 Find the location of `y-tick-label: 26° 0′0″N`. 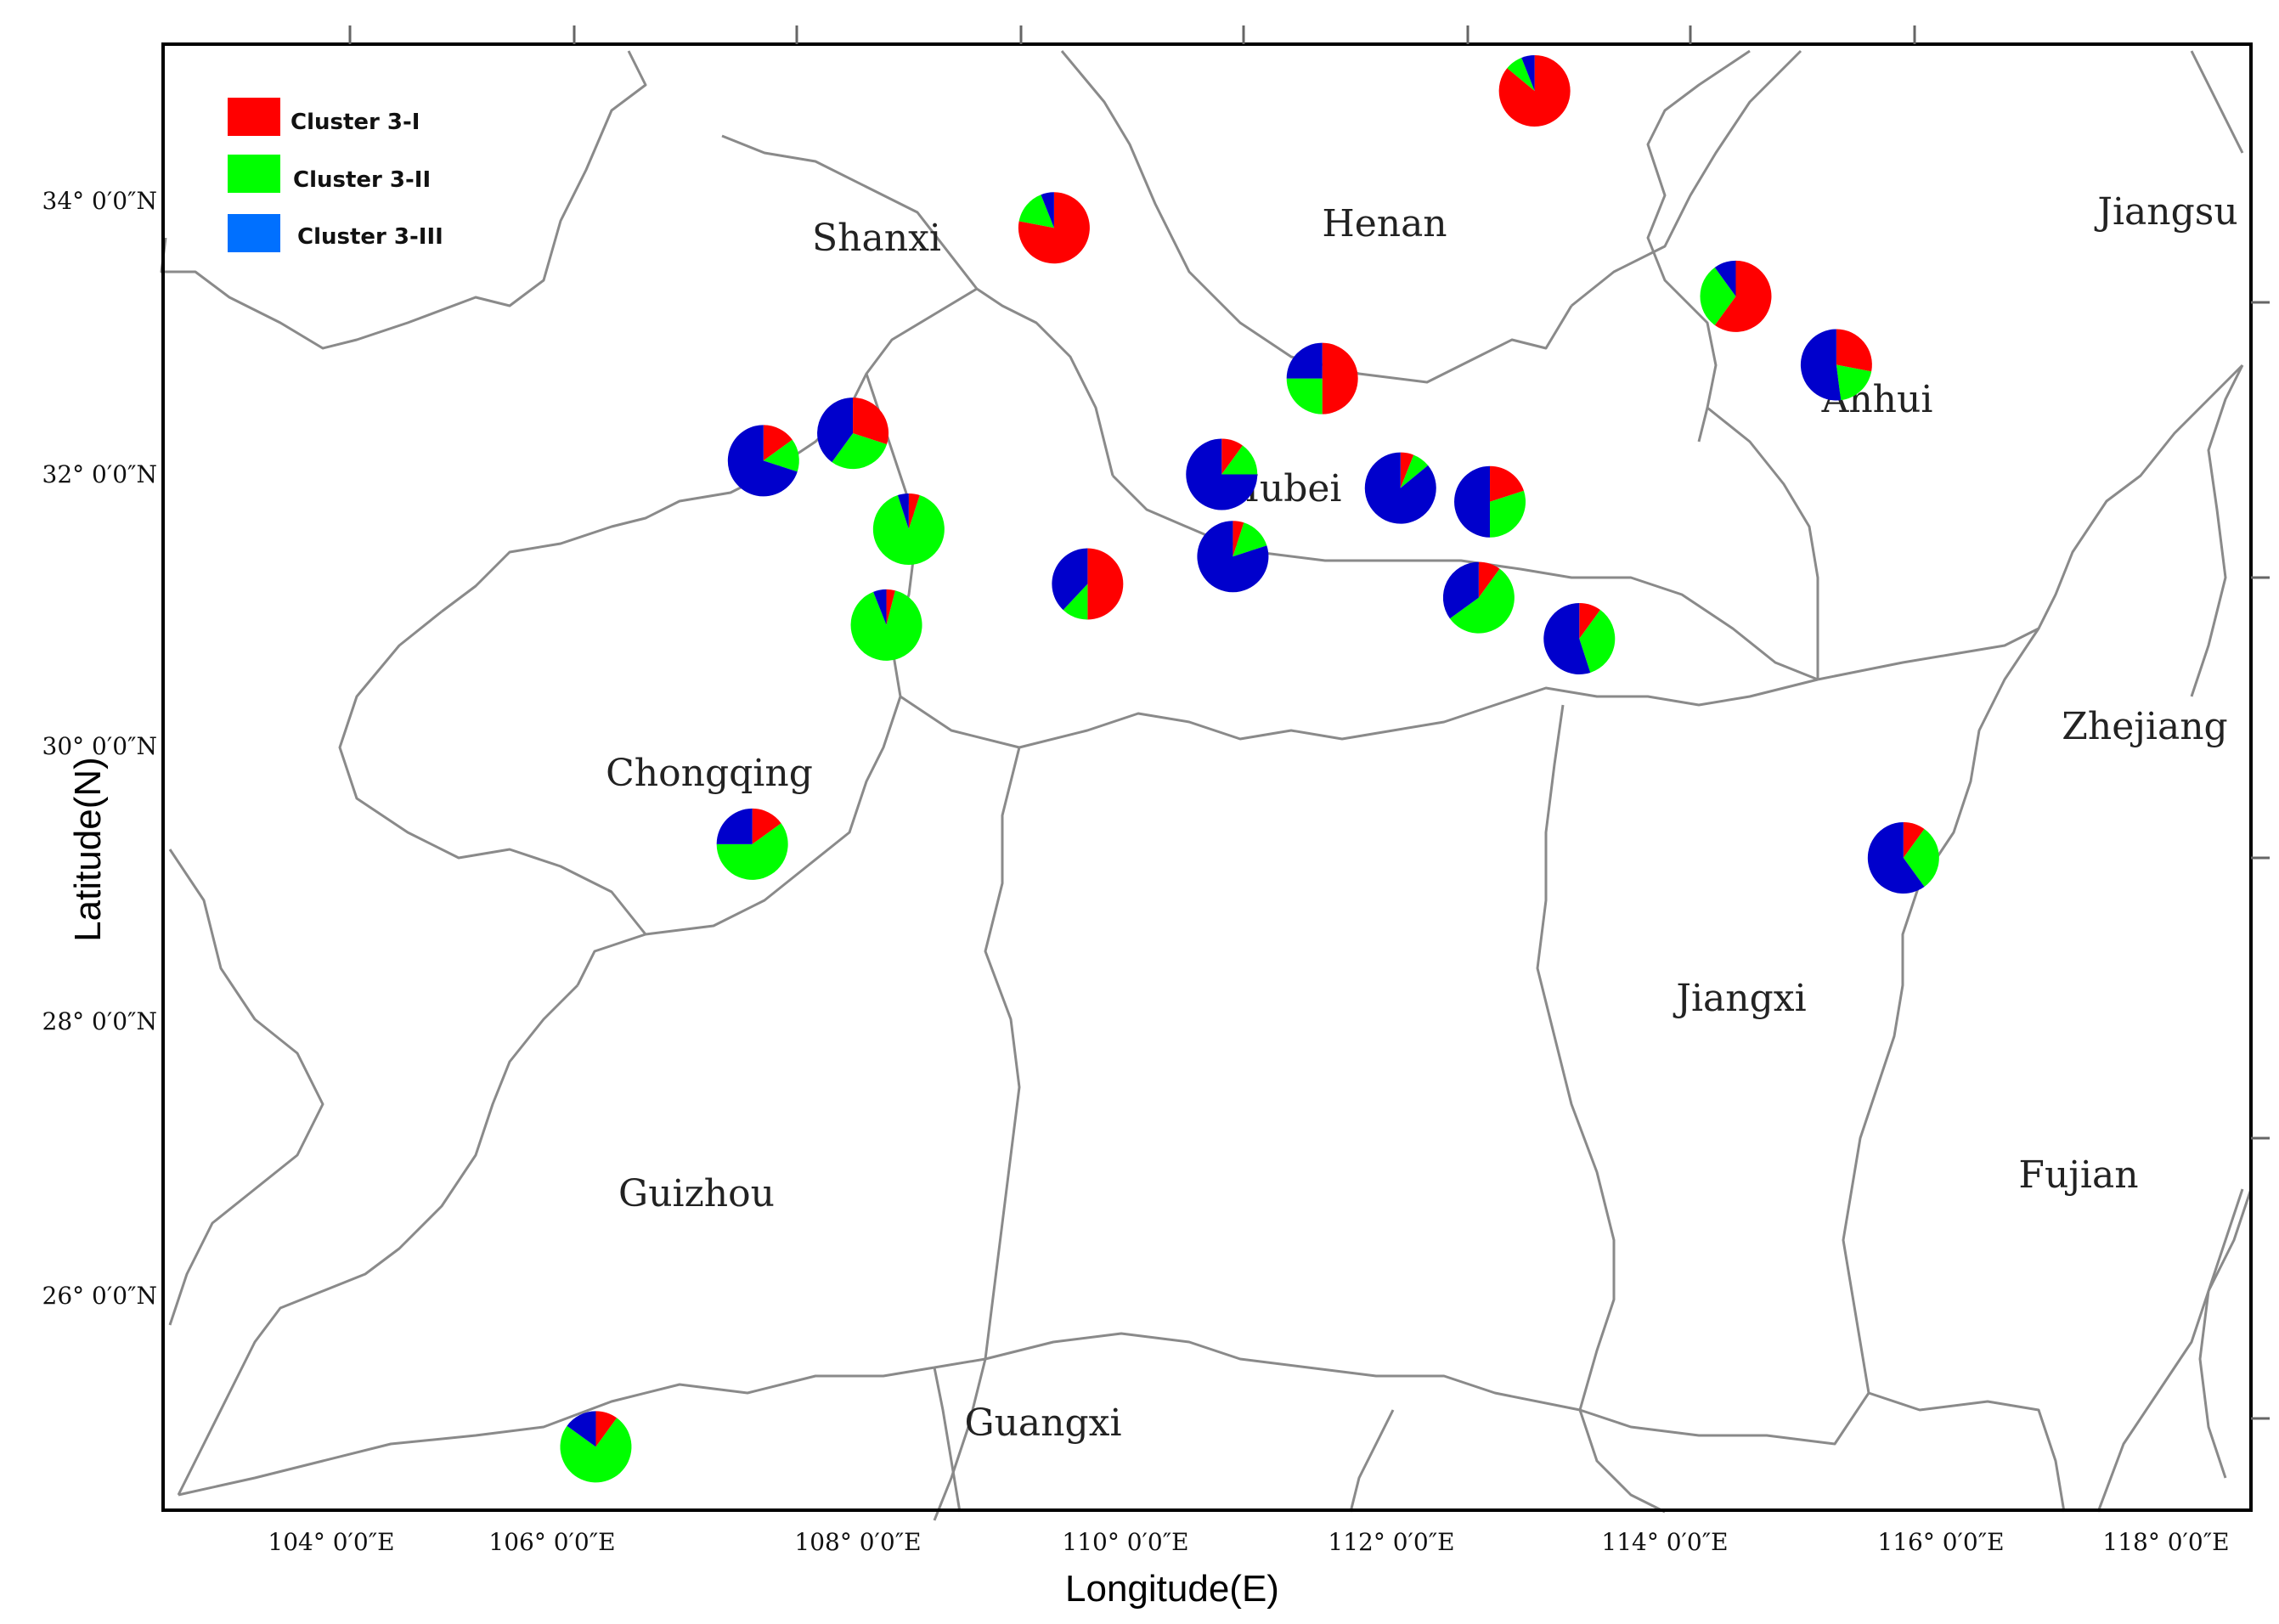

y-tick-label: 26° 0′0″N is located at coordinates (99, 1296).